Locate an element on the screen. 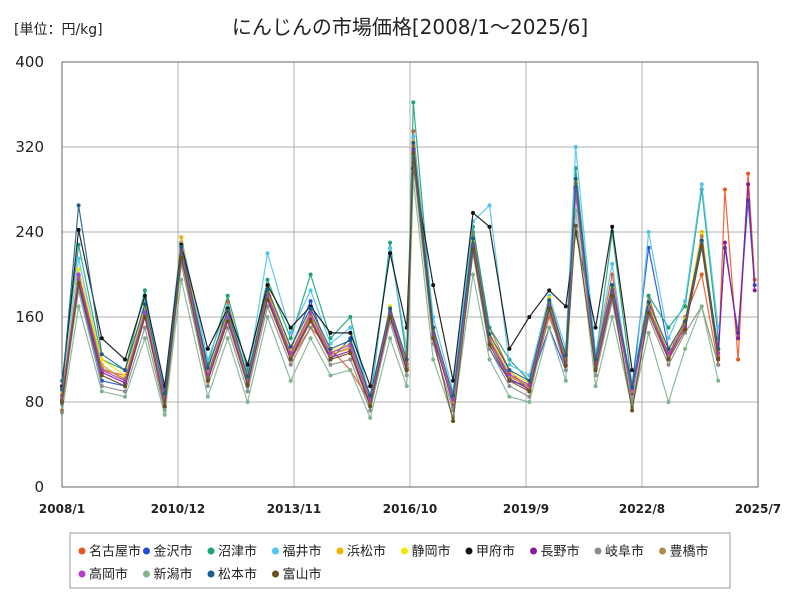 This screenshot has width=800, height=600. unit-label: [単位：円/kg] is located at coordinates (58, 30).